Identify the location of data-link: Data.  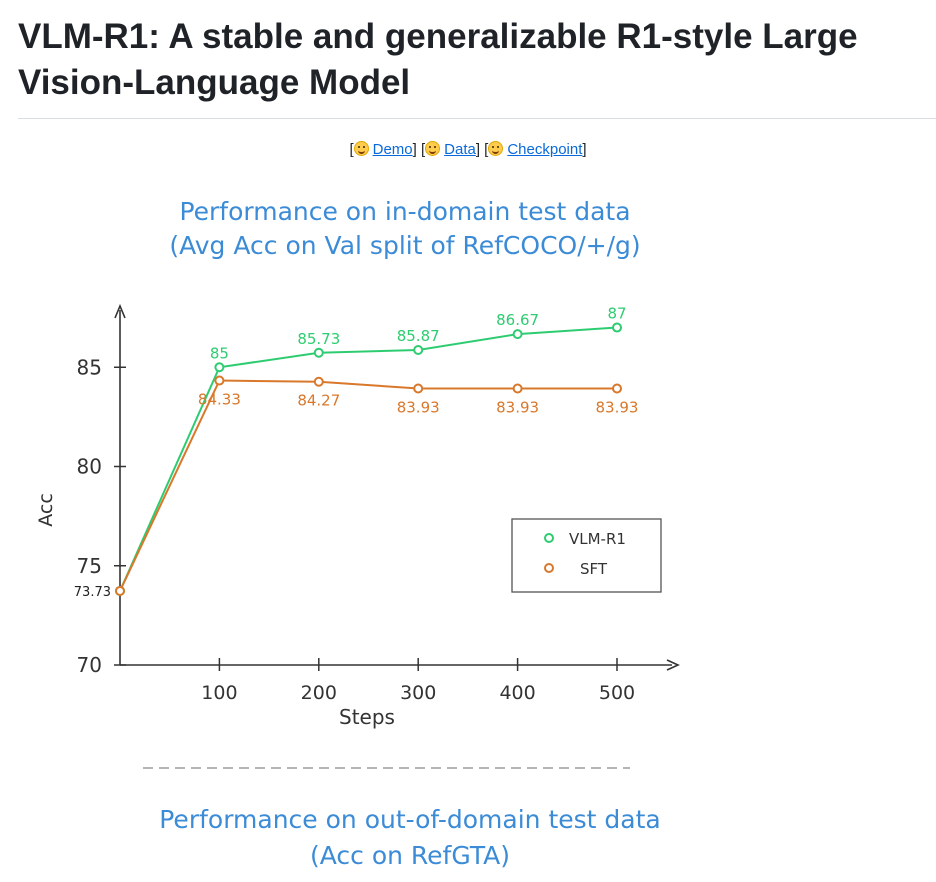
(450, 149).